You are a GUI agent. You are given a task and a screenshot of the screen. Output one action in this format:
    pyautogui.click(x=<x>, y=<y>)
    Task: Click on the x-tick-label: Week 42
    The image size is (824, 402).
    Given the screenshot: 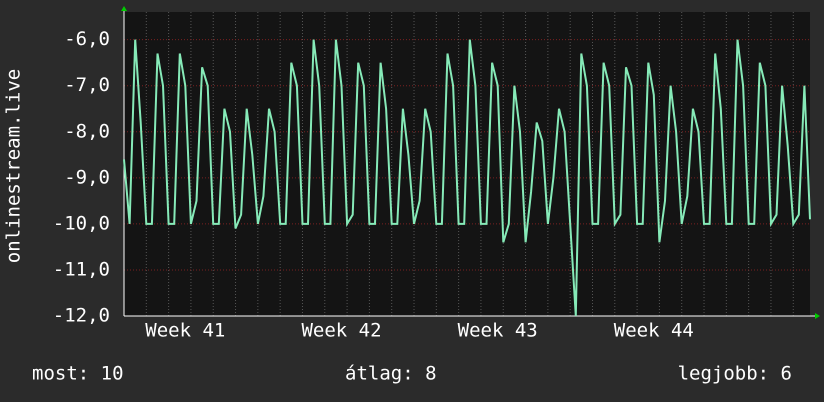 What is the action you would take?
    pyautogui.click(x=341, y=331)
    